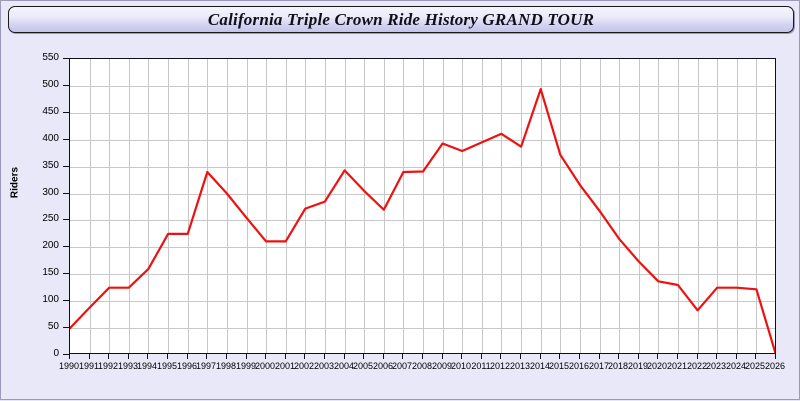 This screenshot has height=401, width=800. What do you see at coordinates (363, 366) in the screenshot?
I see `x-axis-tick-label: 2005` at bounding box center [363, 366].